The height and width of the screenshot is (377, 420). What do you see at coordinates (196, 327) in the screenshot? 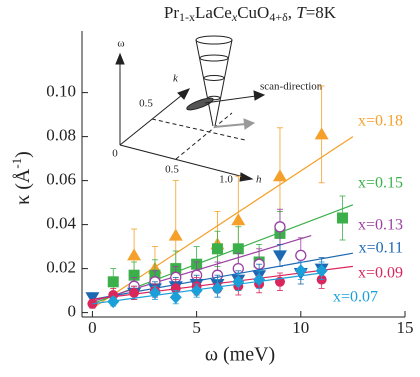
I see `x-tick-label: 5` at bounding box center [196, 327].